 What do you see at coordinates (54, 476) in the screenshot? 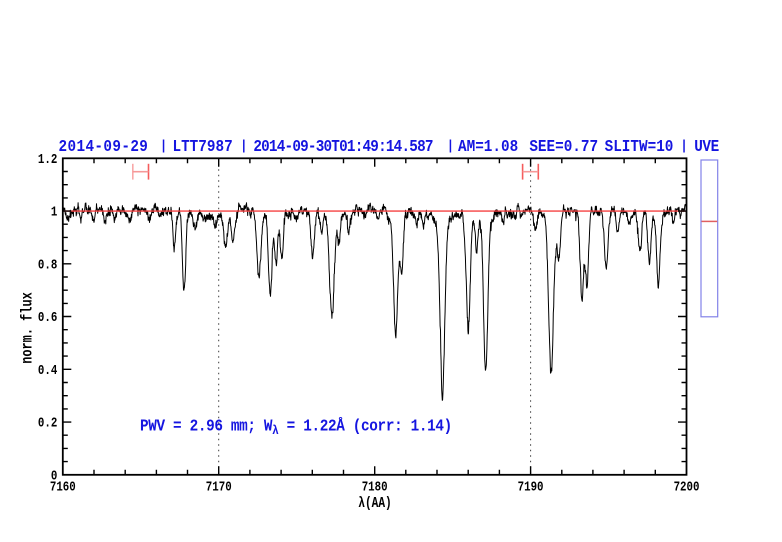
I see `svg-text: 0` at bounding box center [54, 476].